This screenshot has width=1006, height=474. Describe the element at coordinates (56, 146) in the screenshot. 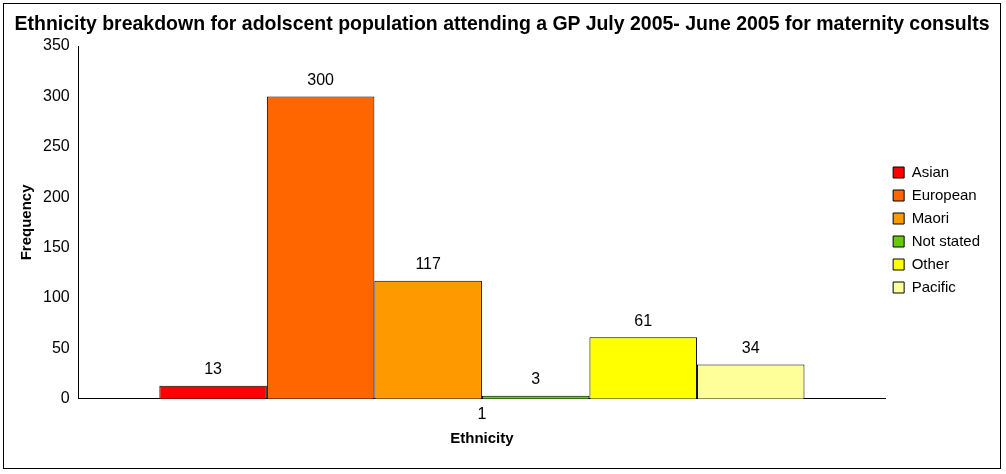

I see `y-tick-label: 250` at that location.